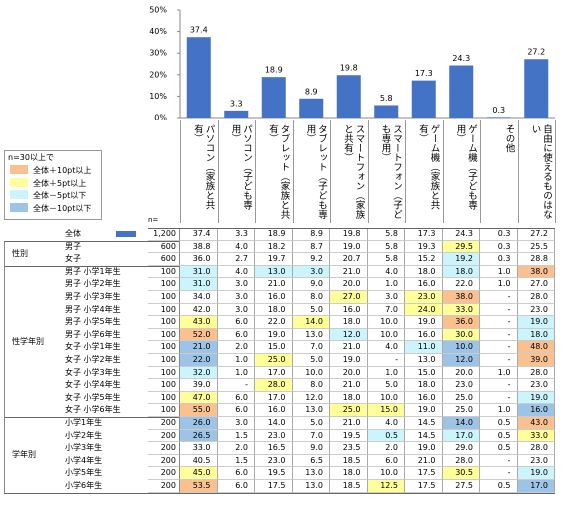  What do you see at coordinates (73, 246) in the screenshot?
I see `row-label: 男子` at bounding box center [73, 246].